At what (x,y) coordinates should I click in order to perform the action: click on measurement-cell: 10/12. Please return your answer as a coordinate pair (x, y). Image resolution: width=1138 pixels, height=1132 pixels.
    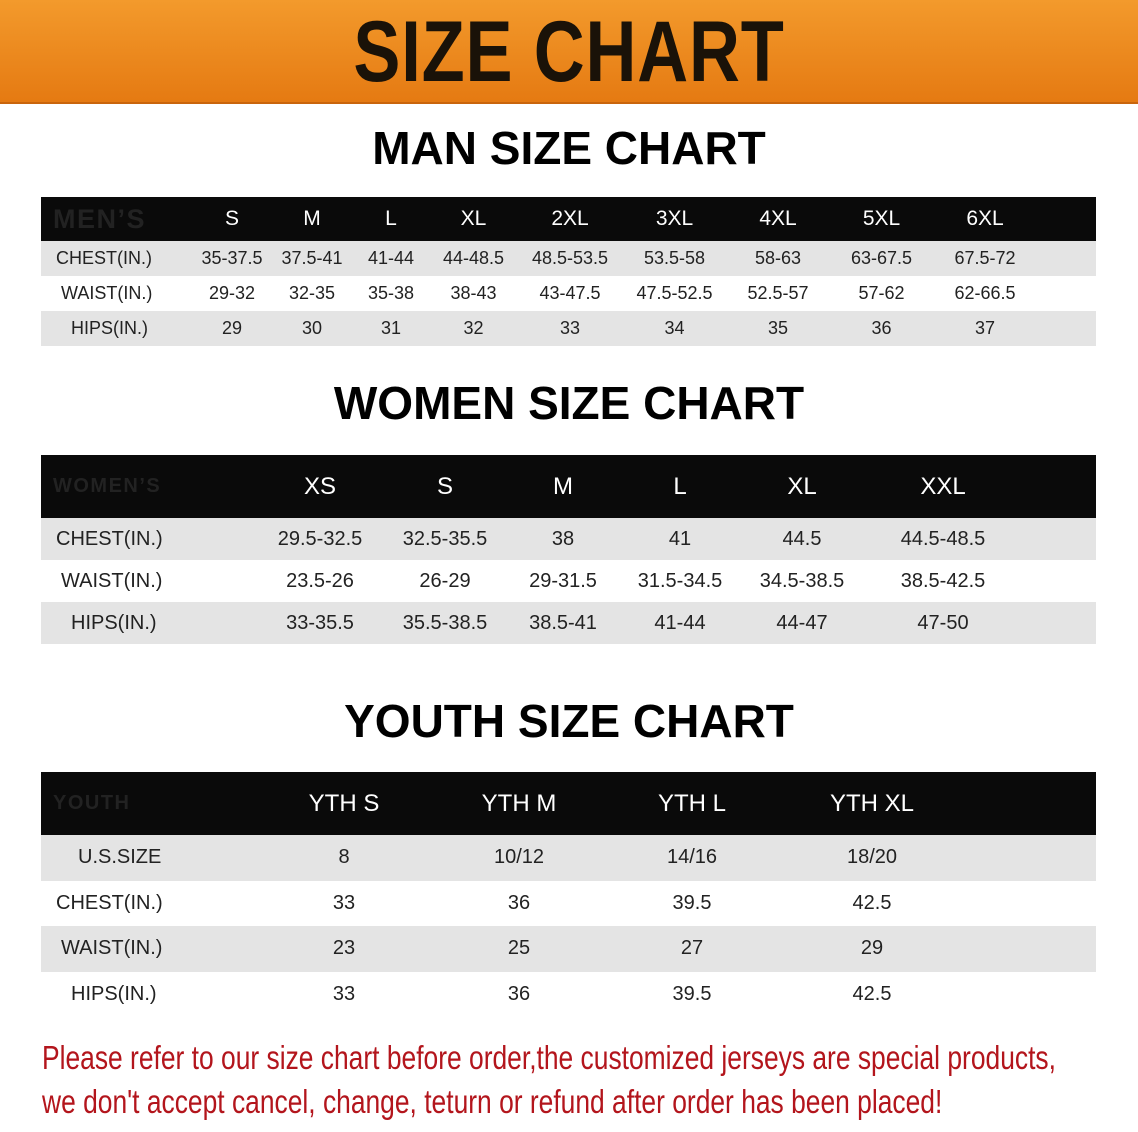
    Looking at the image, I should click on (519, 857).